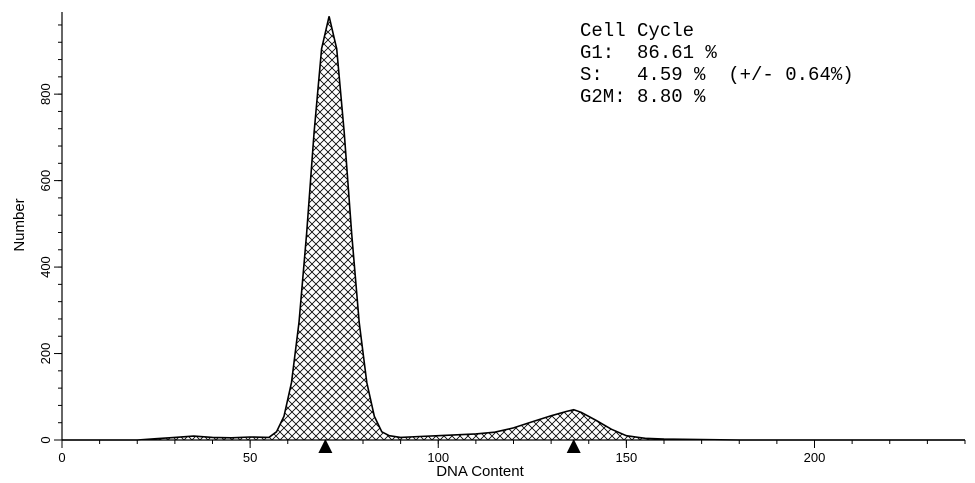  I want to click on x-tick-label: 150, so click(627, 457).